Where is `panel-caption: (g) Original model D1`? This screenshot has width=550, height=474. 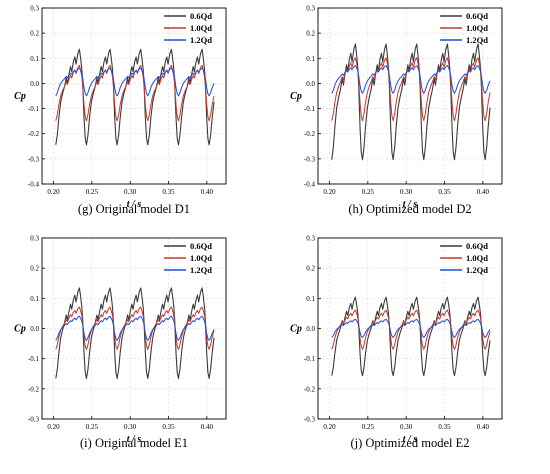 panel-caption: (g) Original model D1 is located at coordinates (134, 209).